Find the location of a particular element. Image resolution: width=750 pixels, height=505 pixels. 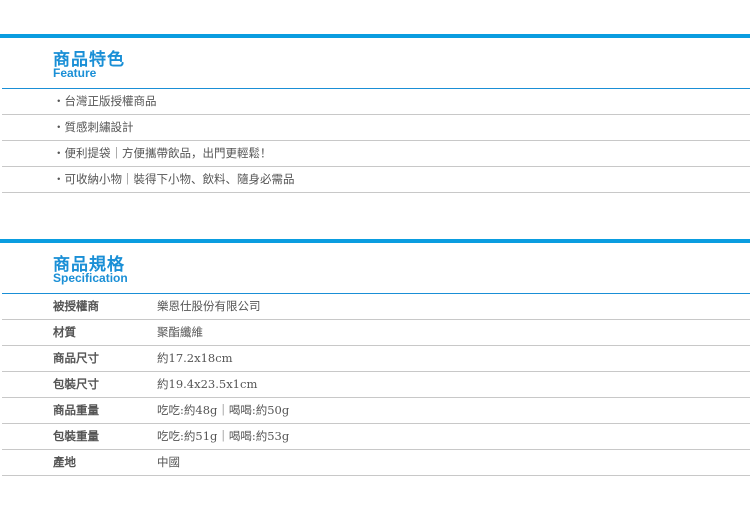

spec-label: 產地 is located at coordinates (64, 462).